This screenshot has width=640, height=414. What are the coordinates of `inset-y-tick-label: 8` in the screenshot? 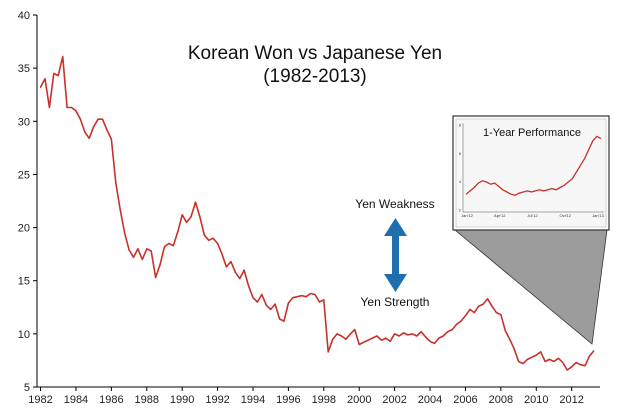 It's located at (460, 125).